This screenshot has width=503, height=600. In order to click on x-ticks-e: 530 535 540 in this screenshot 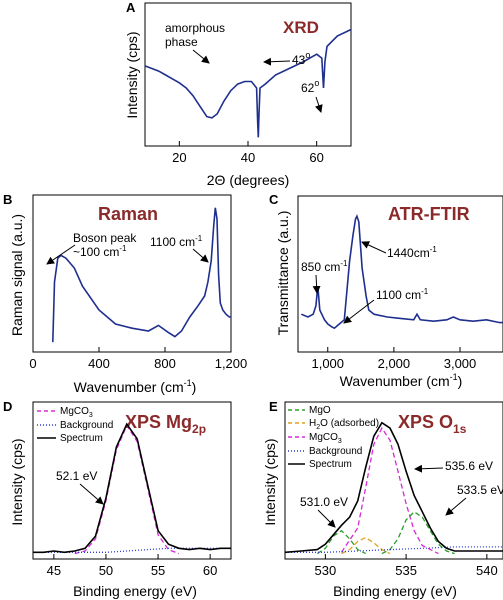, I will do `click(406, 566)`.